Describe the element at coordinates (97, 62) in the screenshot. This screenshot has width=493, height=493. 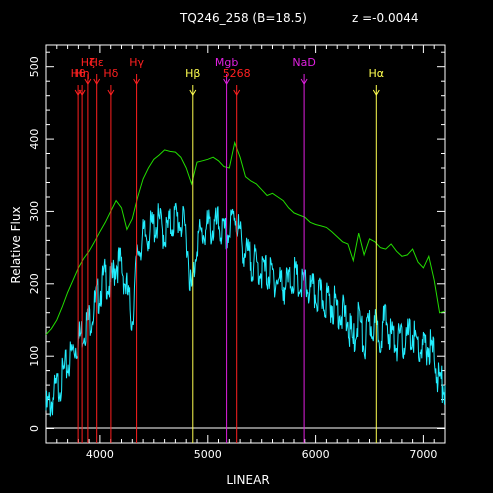
I see `spectral-line-label: Hε` at that location.